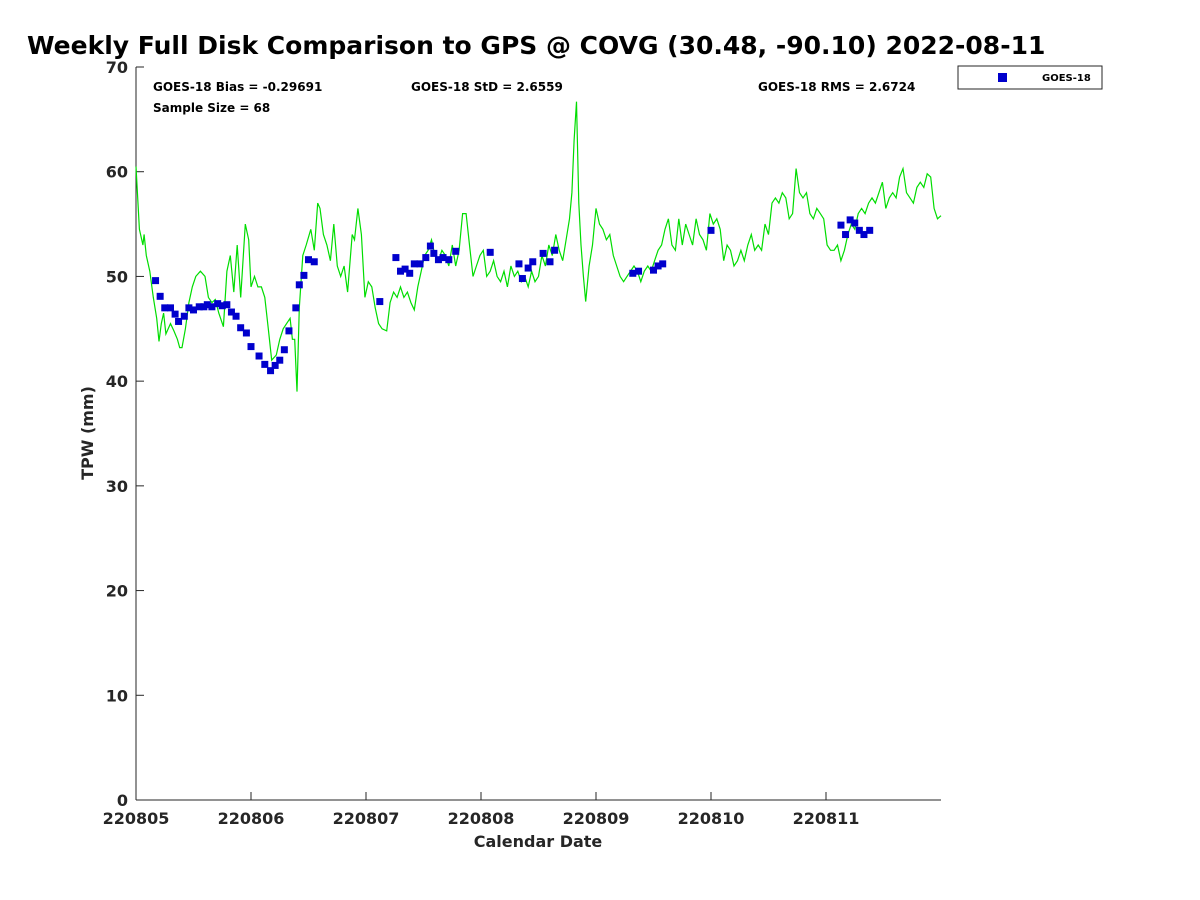  What do you see at coordinates (117, 486) in the screenshot?
I see `y-tick-label: 30` at bounding box center [117, 486].